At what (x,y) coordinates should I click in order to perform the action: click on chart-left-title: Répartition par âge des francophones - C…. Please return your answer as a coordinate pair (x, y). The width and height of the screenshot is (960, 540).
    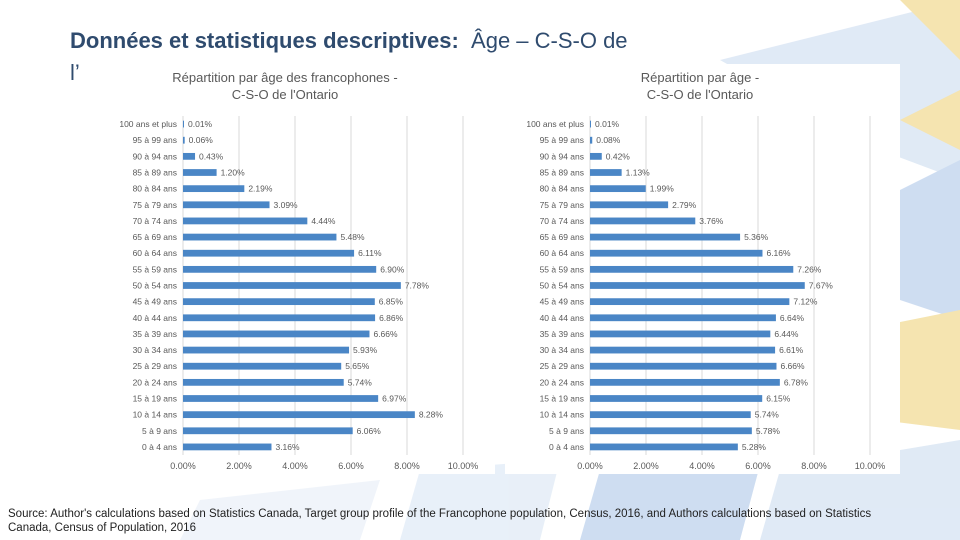
    Looking at the image, I should click on (285, 86).